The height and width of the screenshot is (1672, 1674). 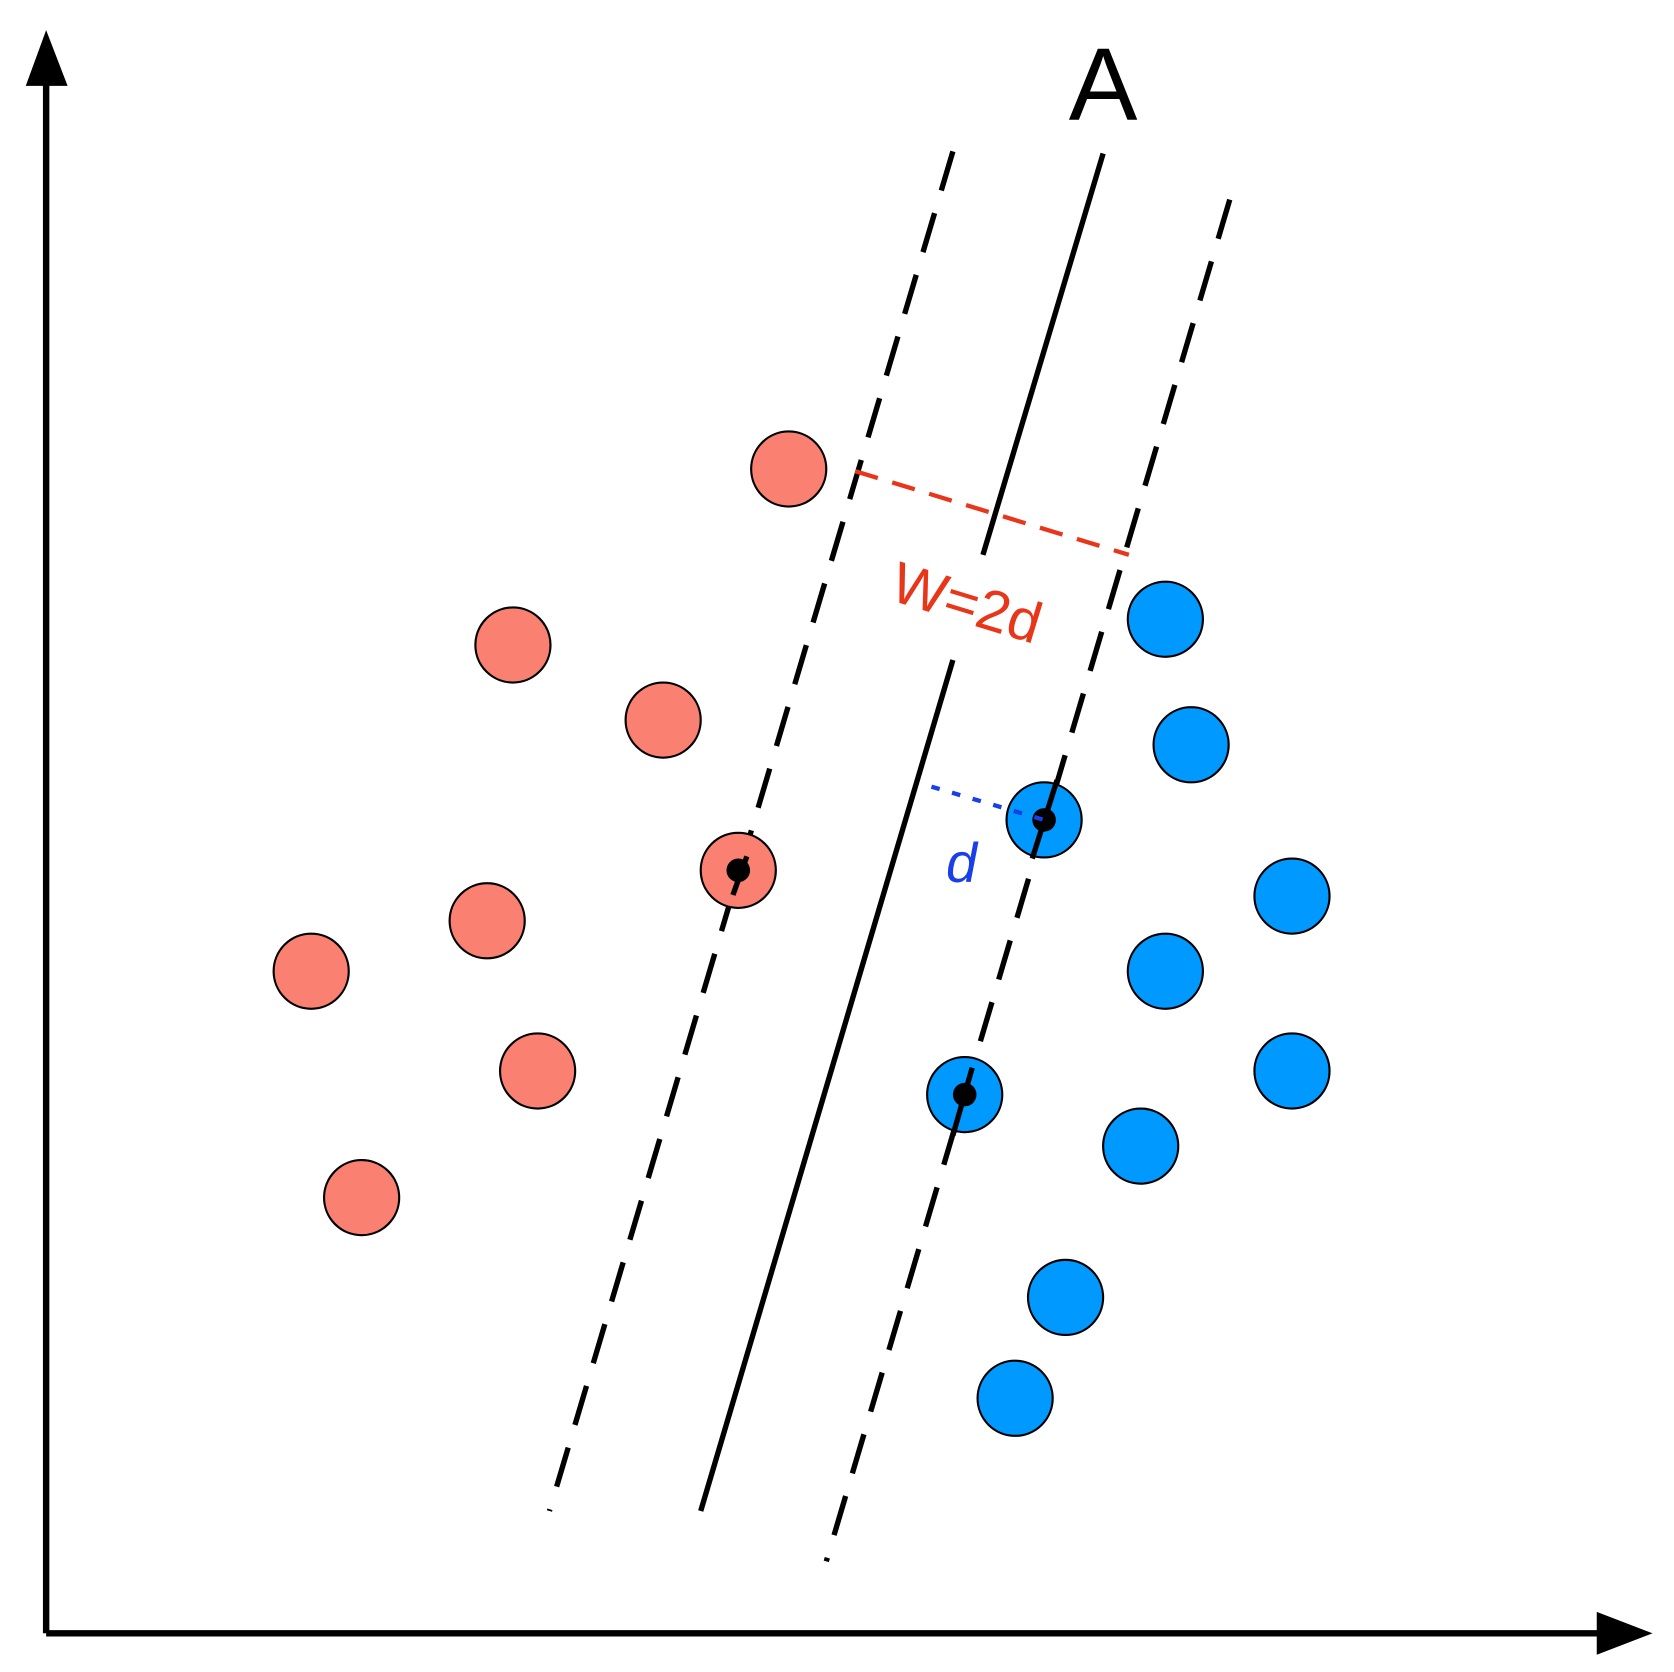 What do you see at coordinates (992, 513) in the screenshot?
I see `margin-width` at bounding box center [992, 513].